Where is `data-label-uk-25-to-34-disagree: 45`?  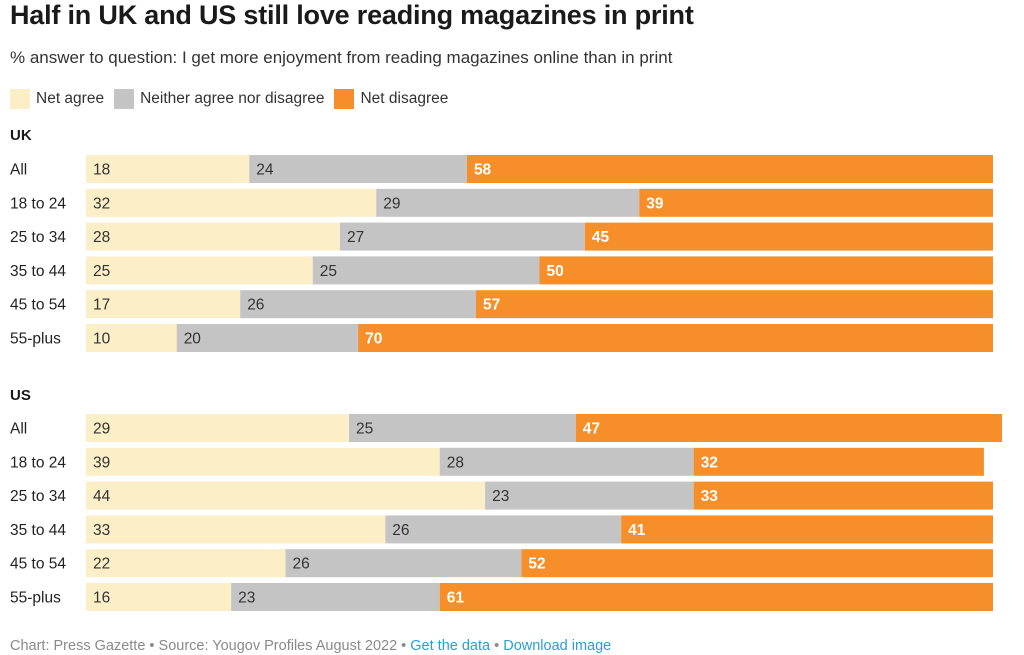
data-label-uk-25-to-34-disagree: 45 is located at coordinates (601, 237).